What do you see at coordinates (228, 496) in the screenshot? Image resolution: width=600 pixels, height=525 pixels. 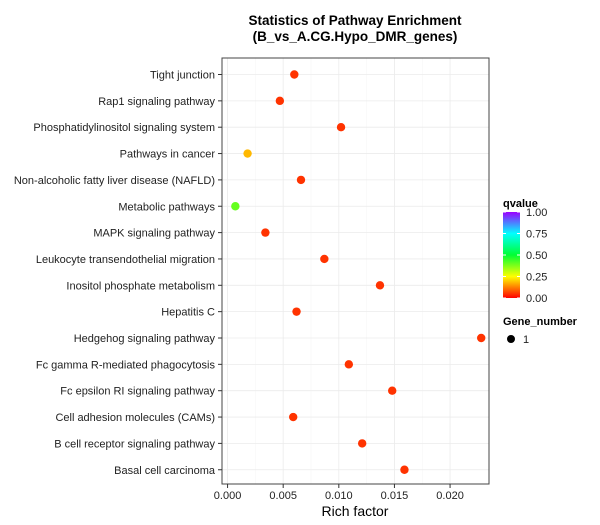 I see `x-tick-label: 0.000` at bounding box center [228, 496].